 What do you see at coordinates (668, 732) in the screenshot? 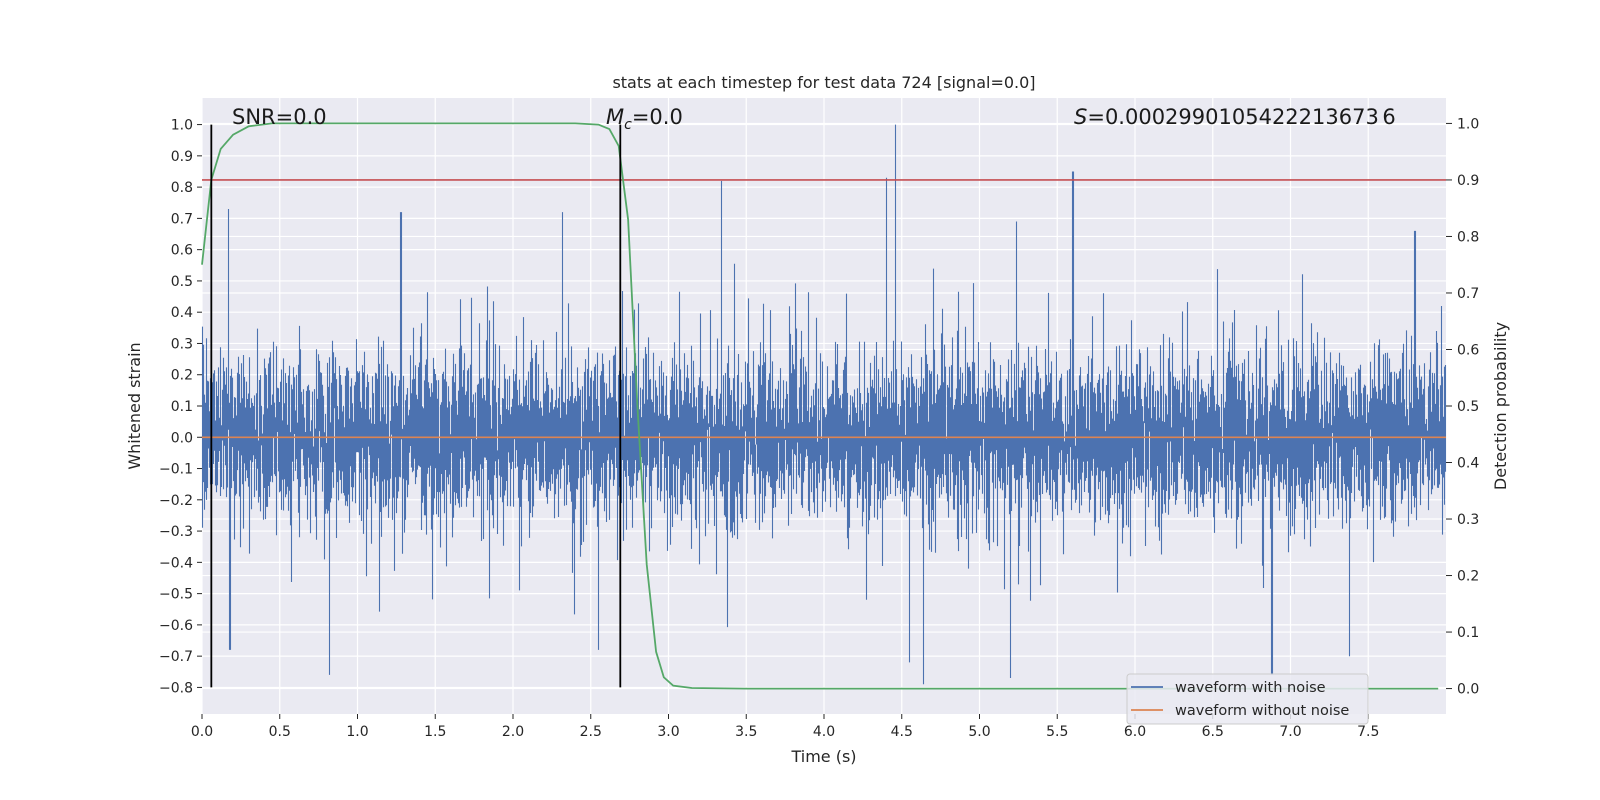
I see `x-tick-label: 3.0` at bounding box center [668, 732].